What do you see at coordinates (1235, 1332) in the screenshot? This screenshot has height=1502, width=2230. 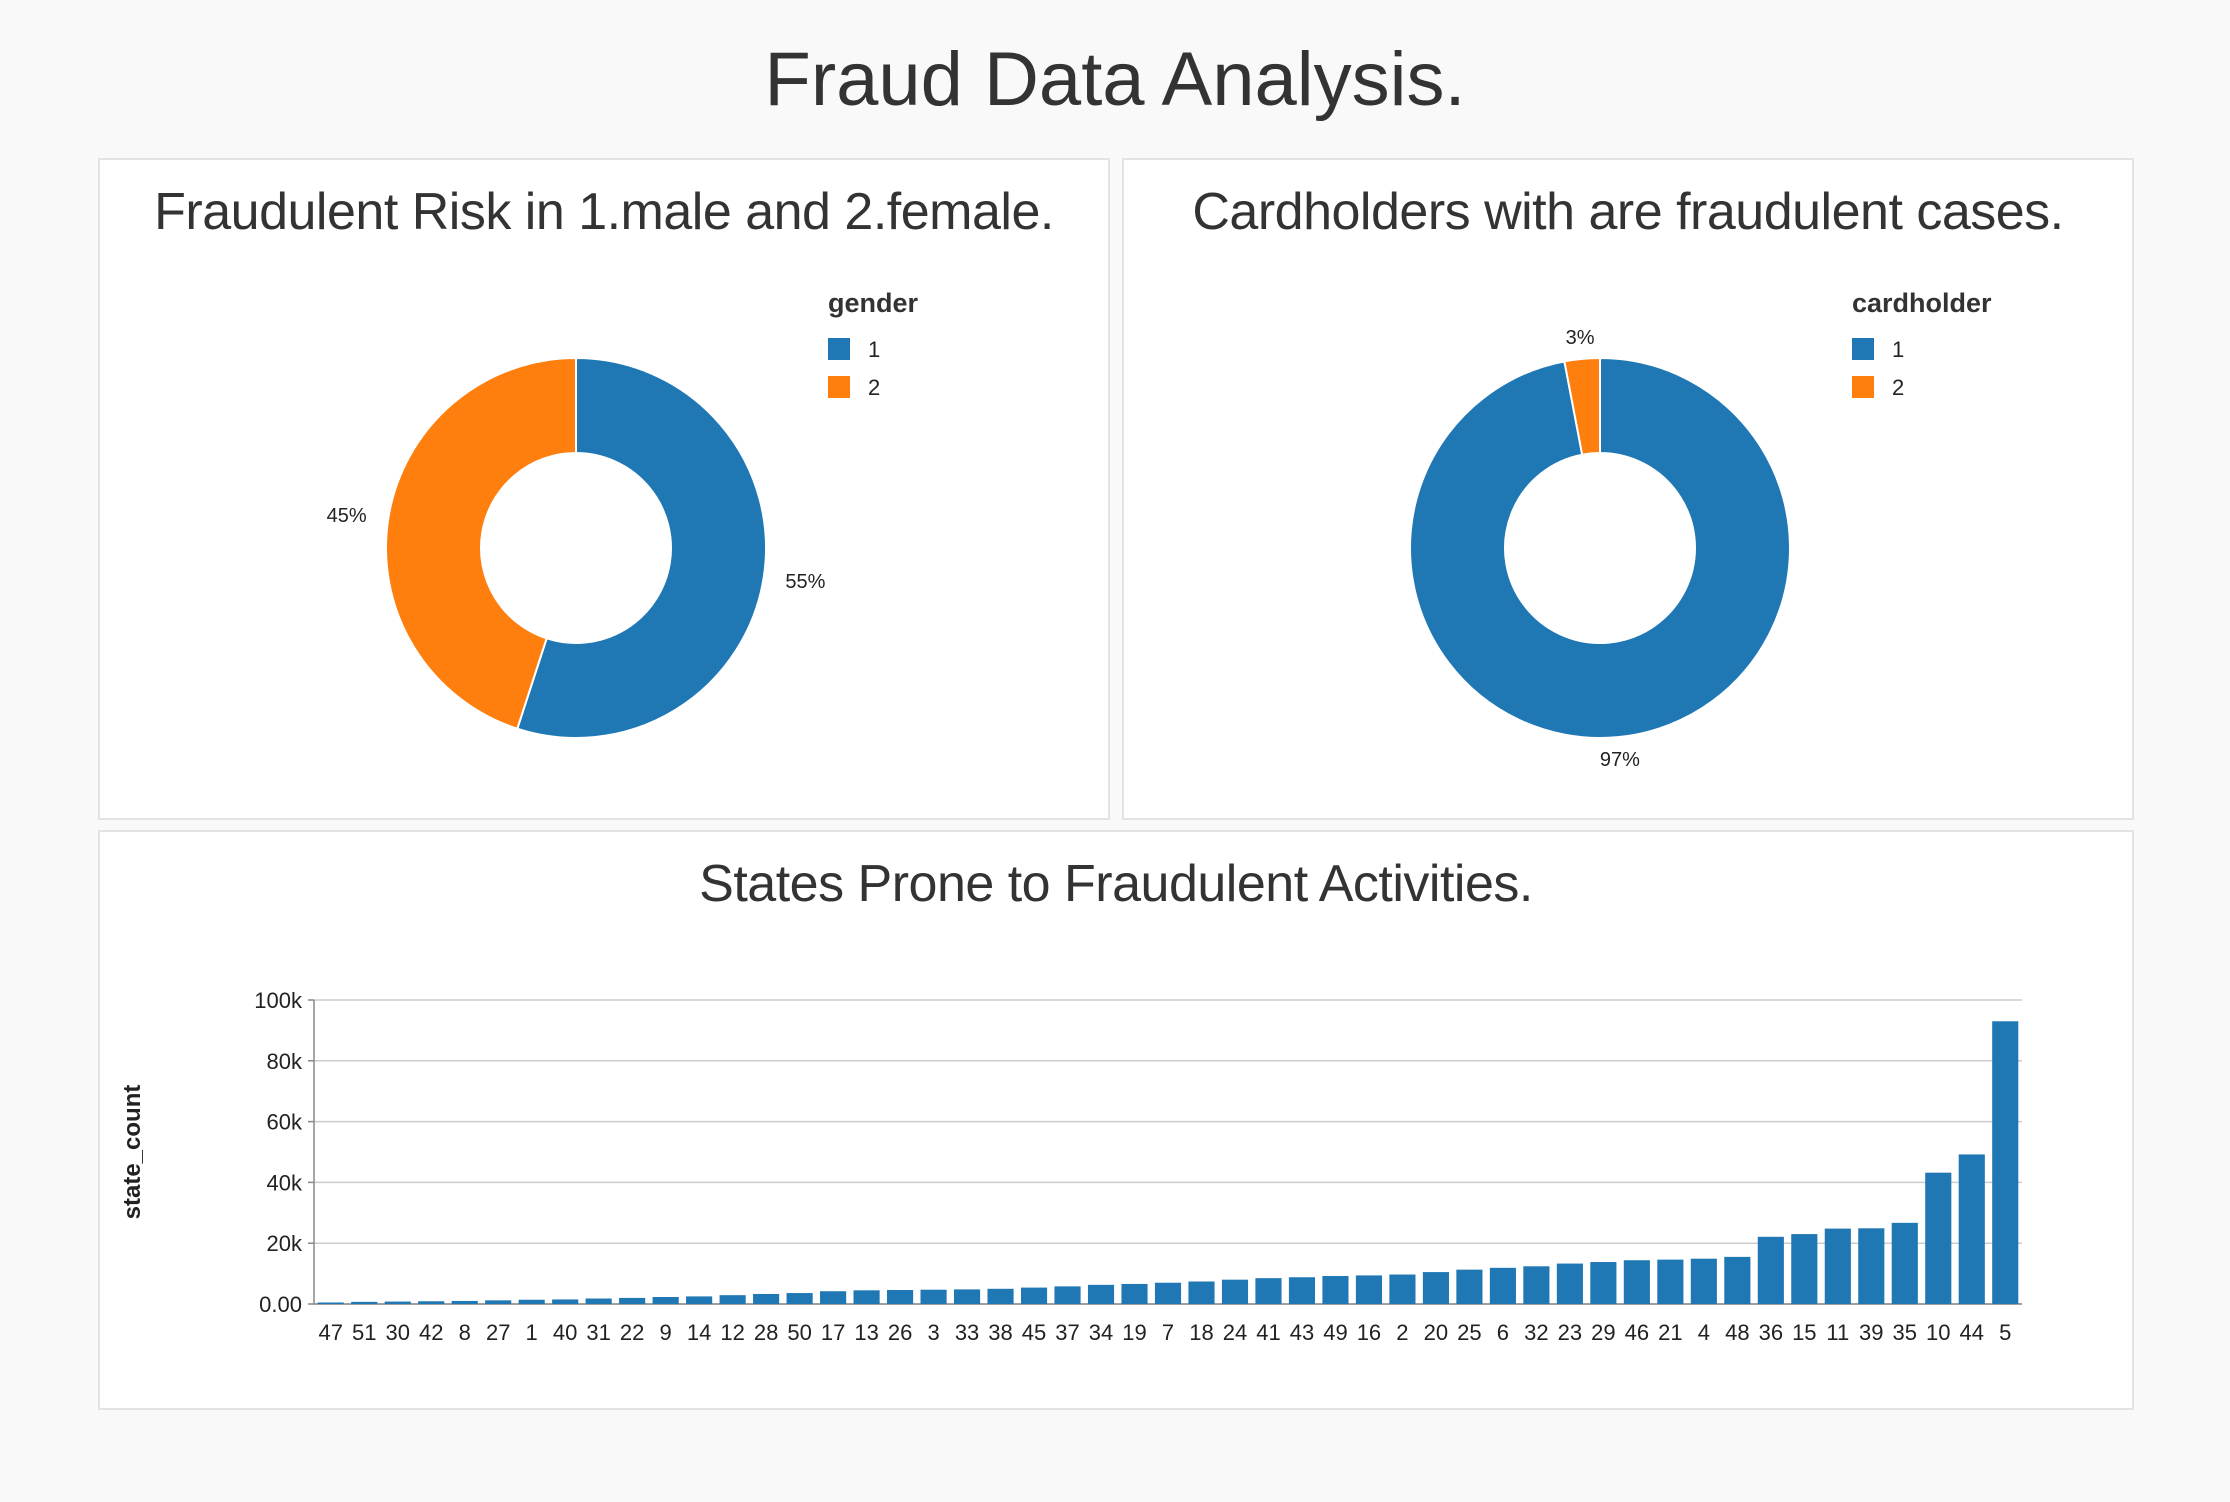 I see `x-tick-label: 24` at bounding box center [1235, 1332].